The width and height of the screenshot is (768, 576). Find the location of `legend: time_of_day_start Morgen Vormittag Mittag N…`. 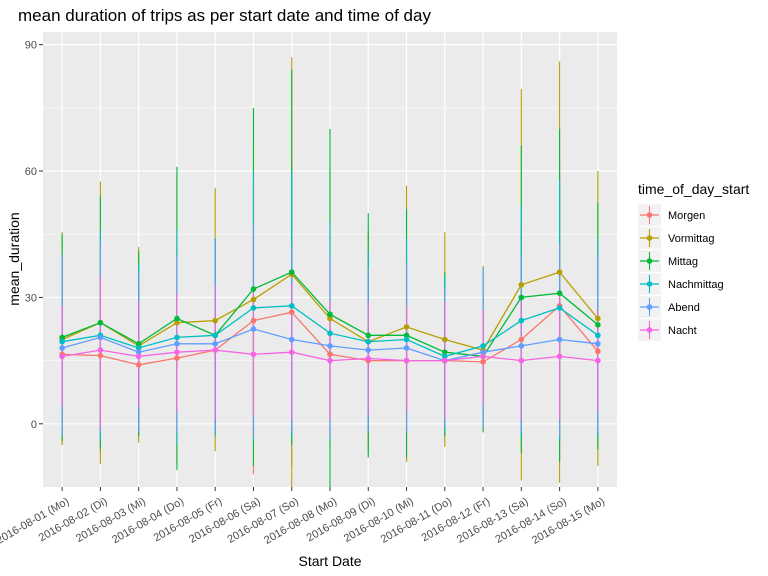

legend: time_of_day_start Morgen Vormittag Mittag N… is located at coordinates (693, 261).